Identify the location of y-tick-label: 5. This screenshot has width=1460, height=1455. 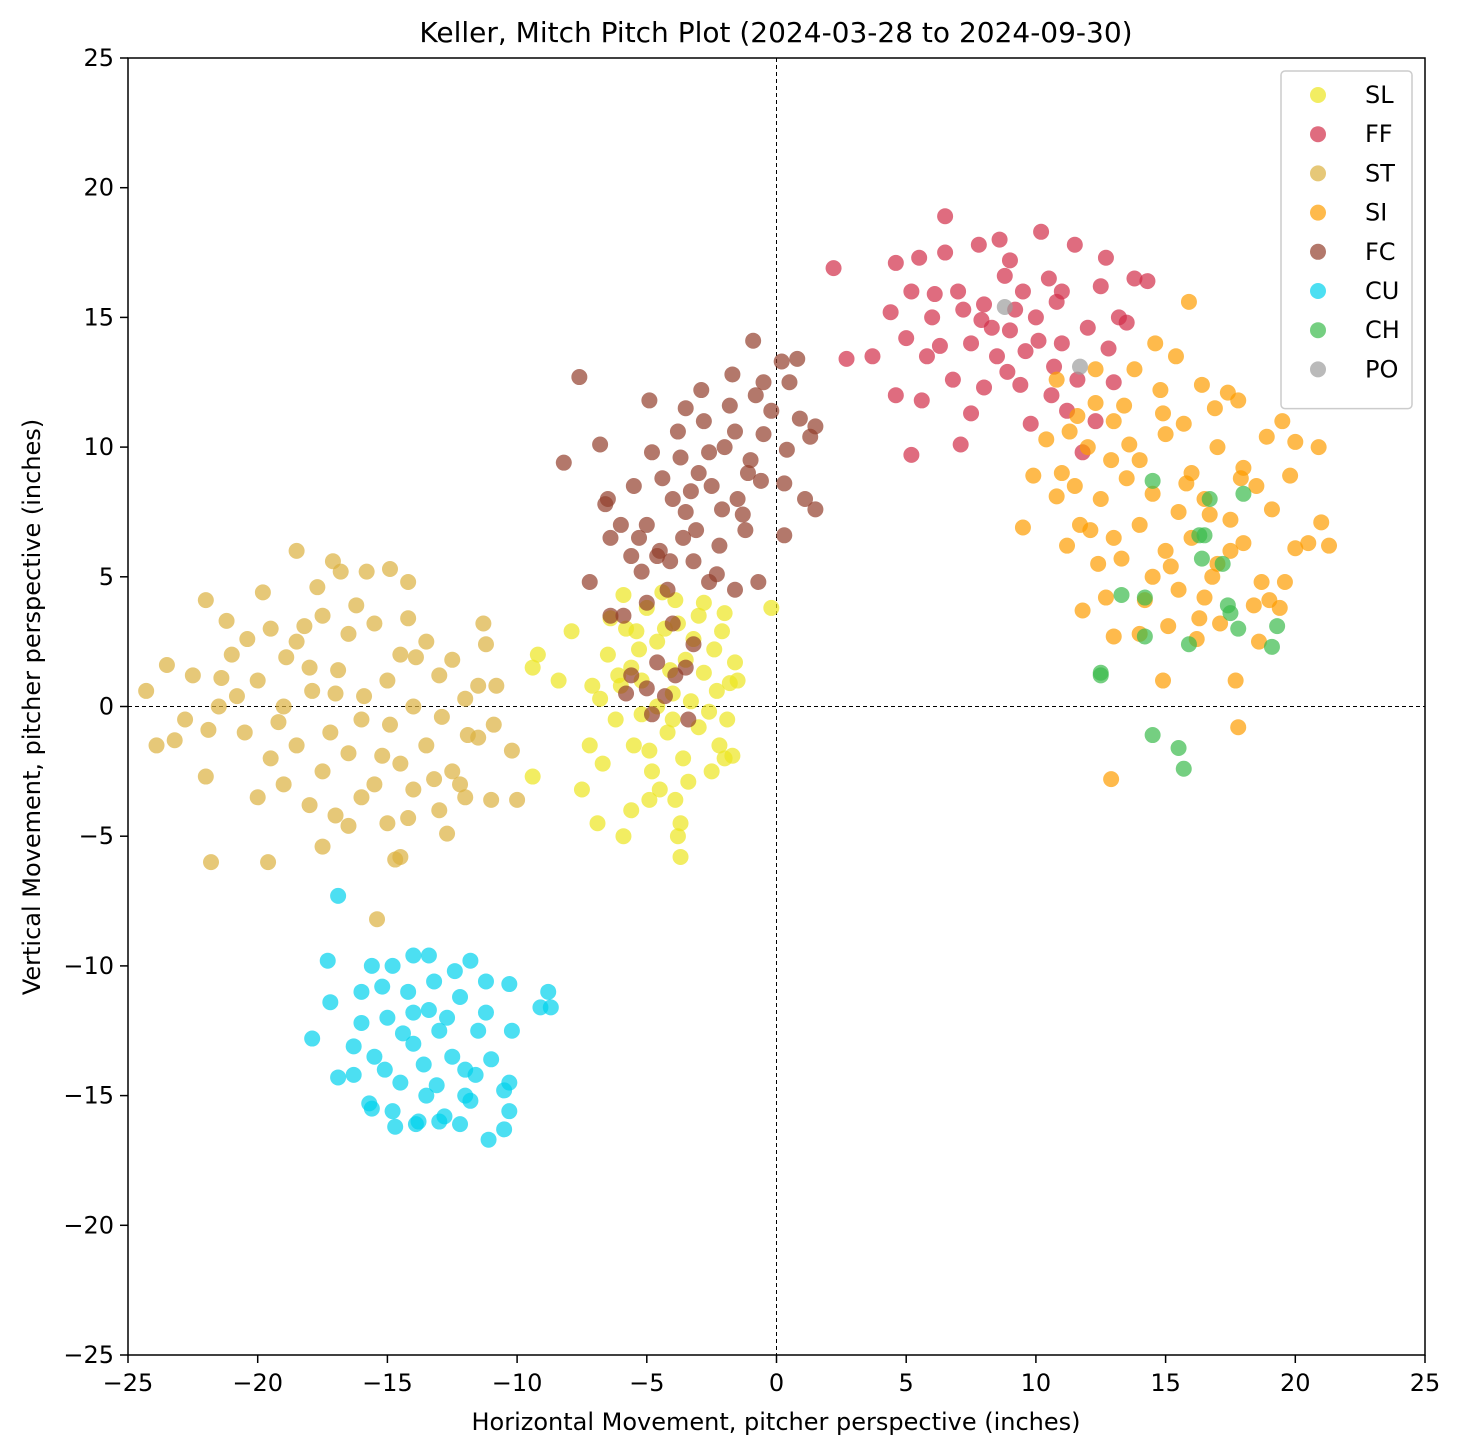
(106, 577).